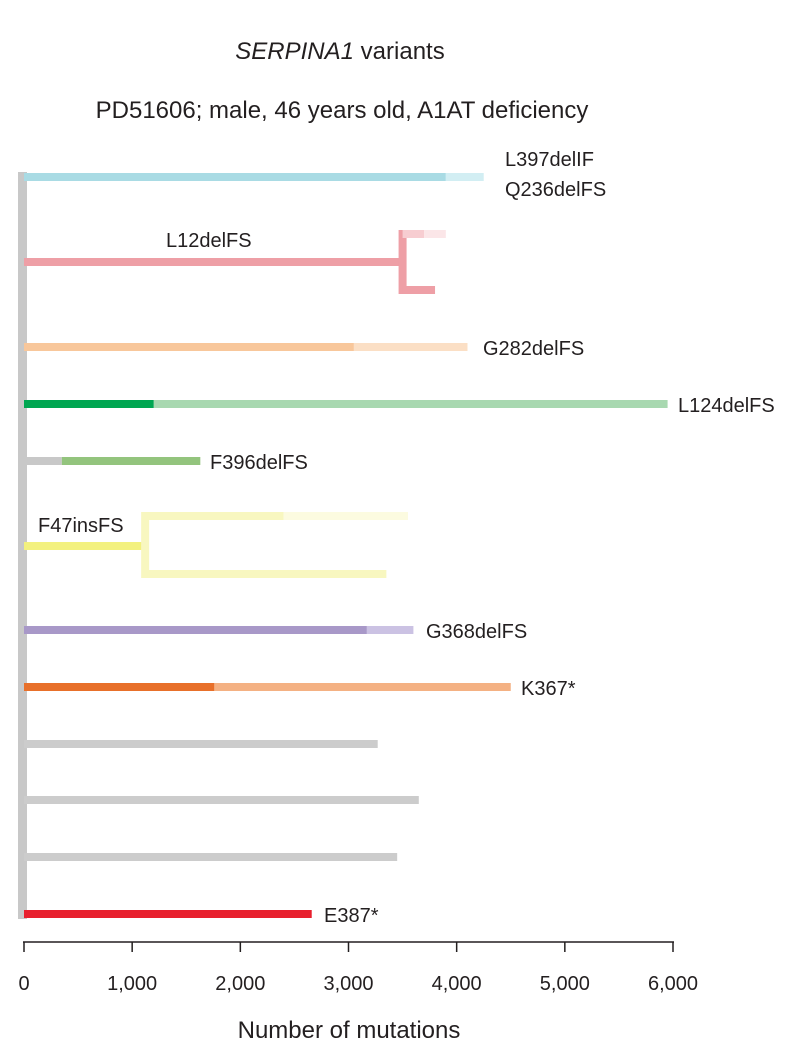 This screenshot has width=807, height=1051. I want to click on x-tick-label-1: 1,000, so click(132, 984).